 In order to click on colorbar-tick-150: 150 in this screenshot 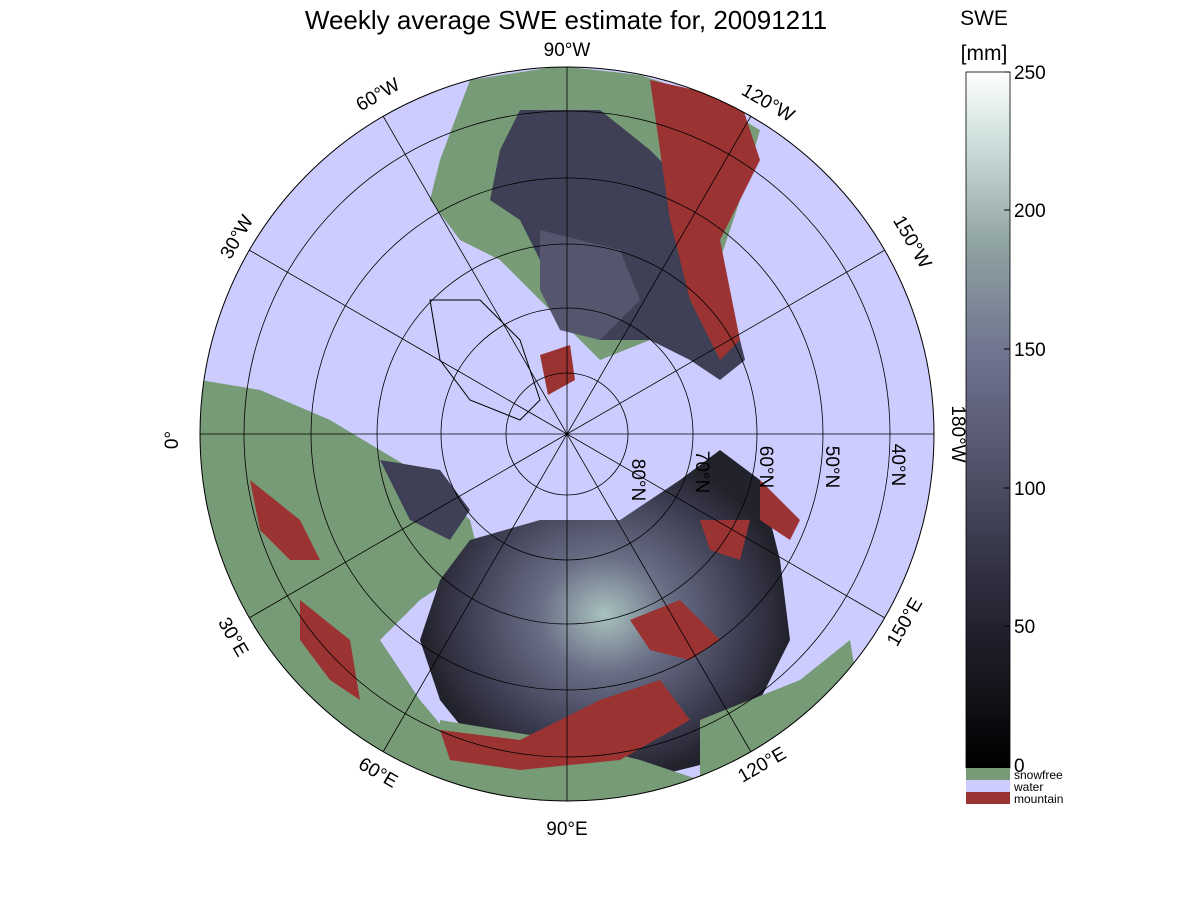, I will do `click(1030, 350)`.